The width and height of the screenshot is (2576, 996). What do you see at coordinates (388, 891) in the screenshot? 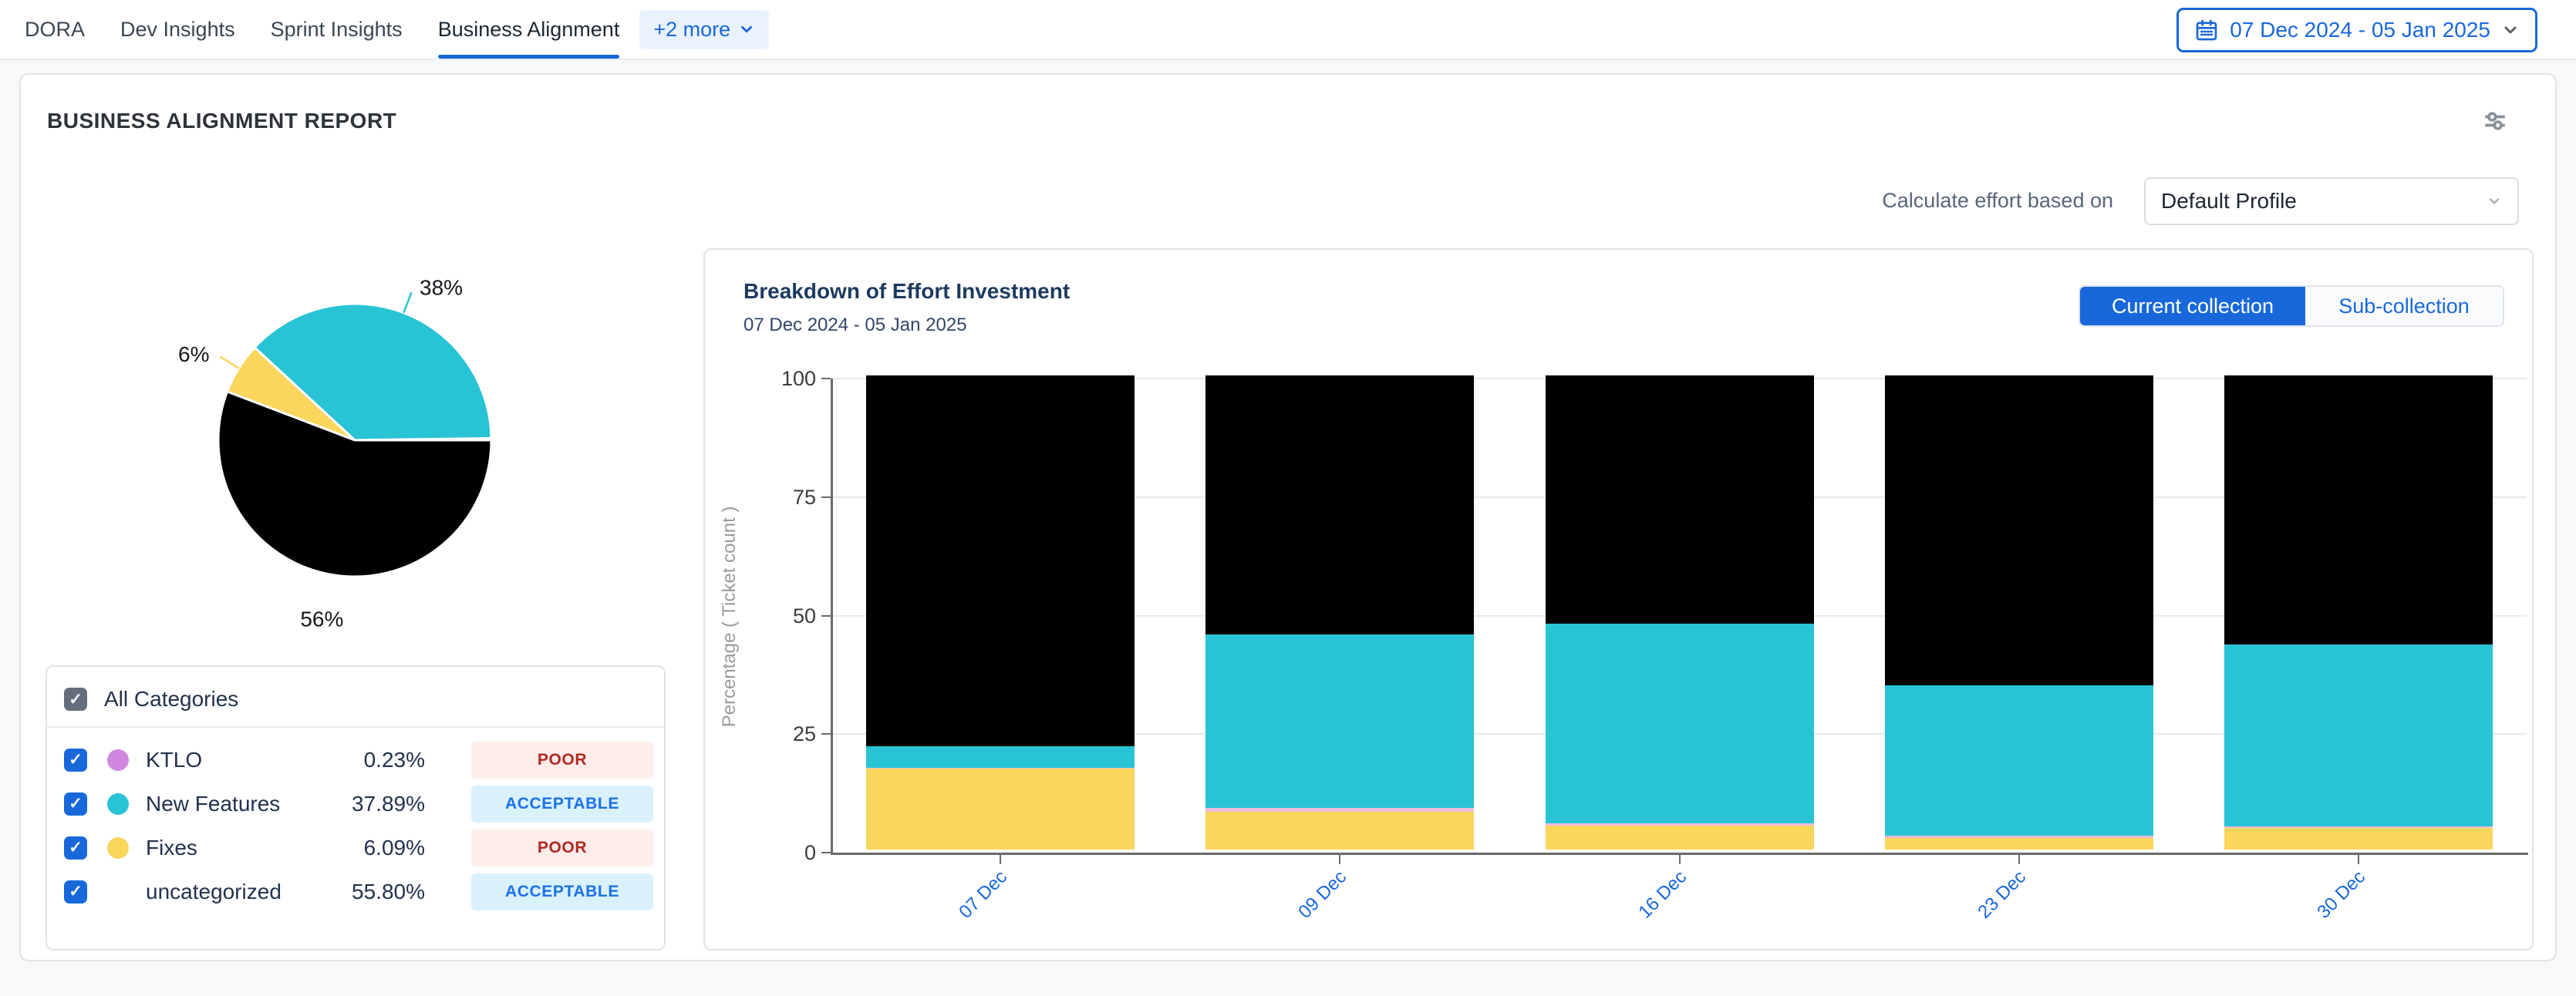
I see `category-value: 55.80%` at bounding box center [388, 891].